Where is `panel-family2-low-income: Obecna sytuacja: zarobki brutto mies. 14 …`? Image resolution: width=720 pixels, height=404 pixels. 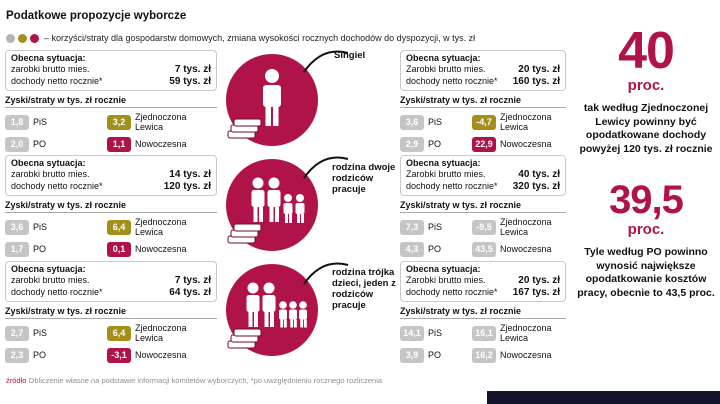 panel-family2-low-income: Obecna sytuacja: zarobki brutto mies. 14 … is located at coordinates (111, 206).